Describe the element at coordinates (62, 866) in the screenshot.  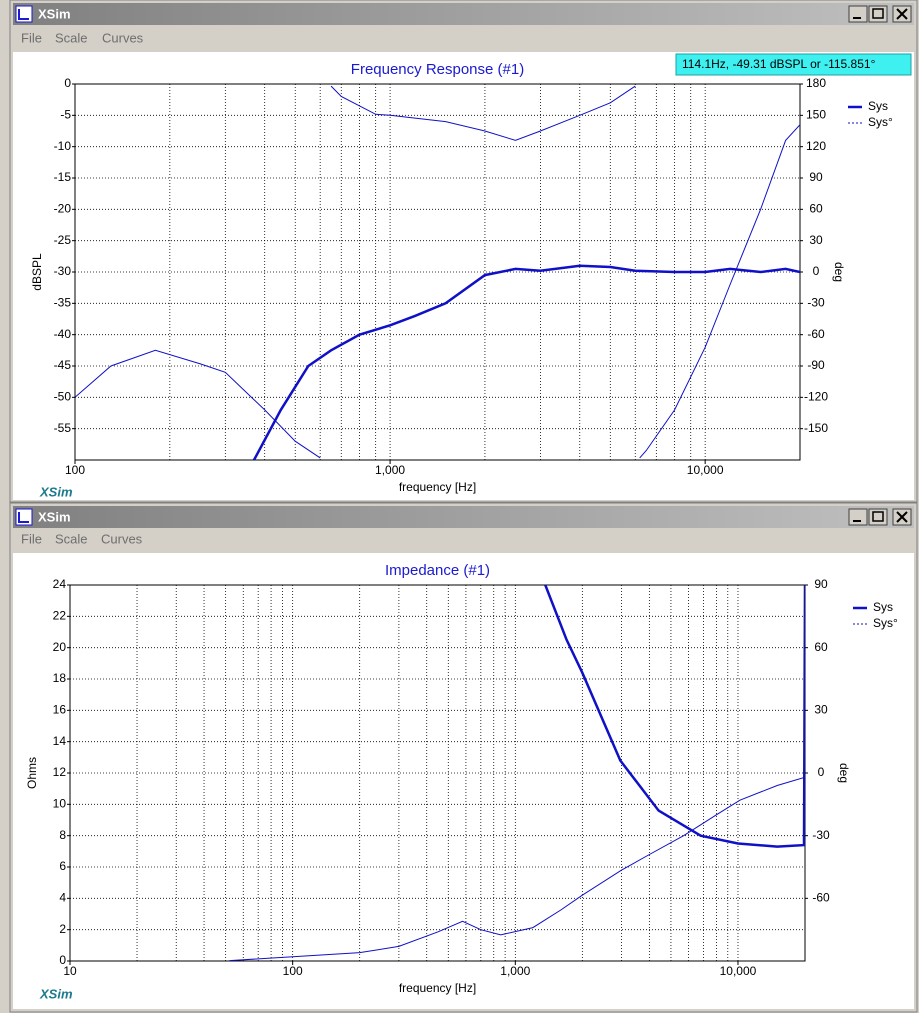
I see `y-tick-label: 6` at that location.